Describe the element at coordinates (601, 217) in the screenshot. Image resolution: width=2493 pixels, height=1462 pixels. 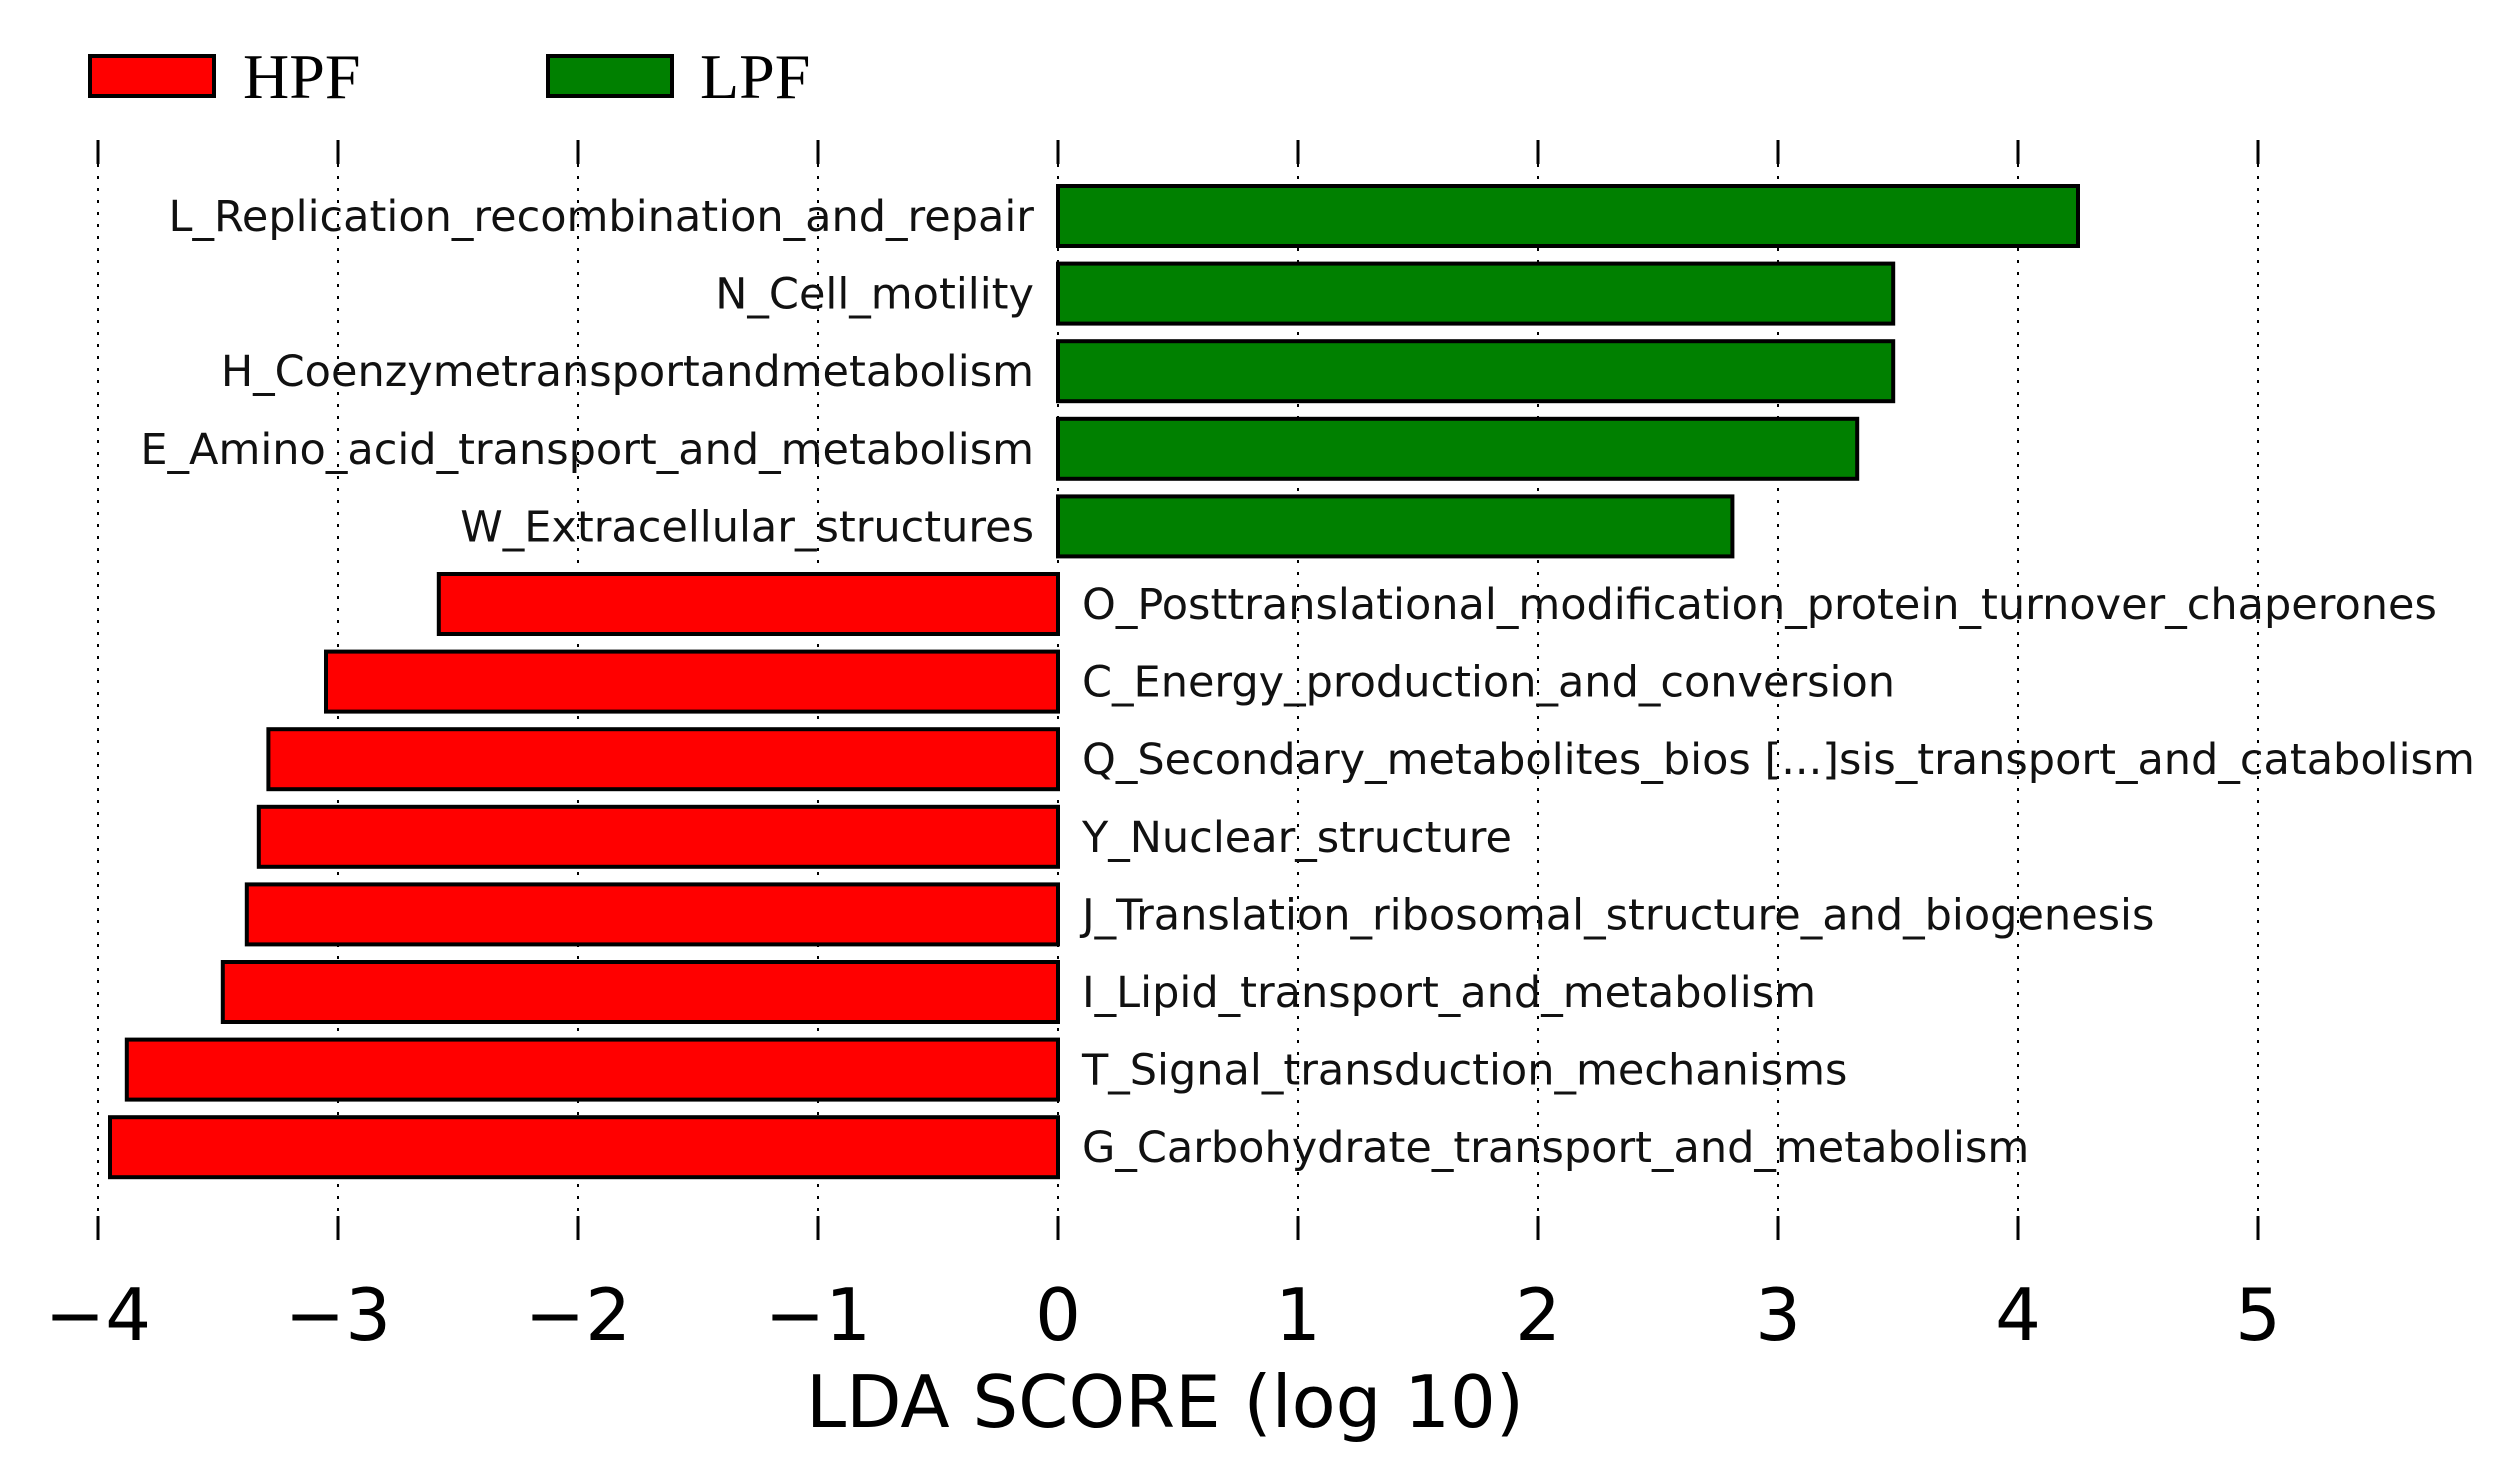
I see `bar-label-0: L_Replication_recombination_and_repair` at that location.